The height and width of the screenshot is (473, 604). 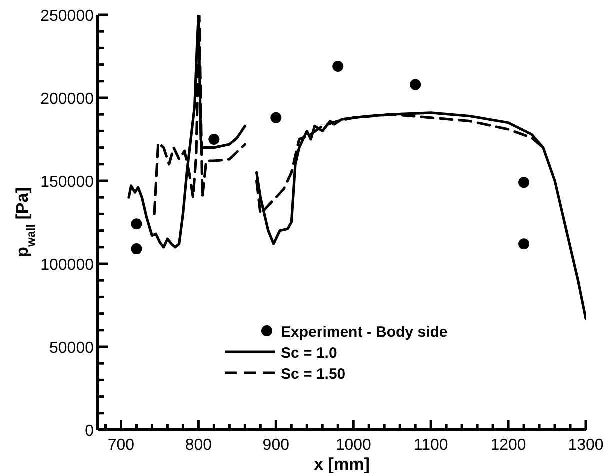 I want to click on y-tick-label: 150000, so click(x=67, y=182).